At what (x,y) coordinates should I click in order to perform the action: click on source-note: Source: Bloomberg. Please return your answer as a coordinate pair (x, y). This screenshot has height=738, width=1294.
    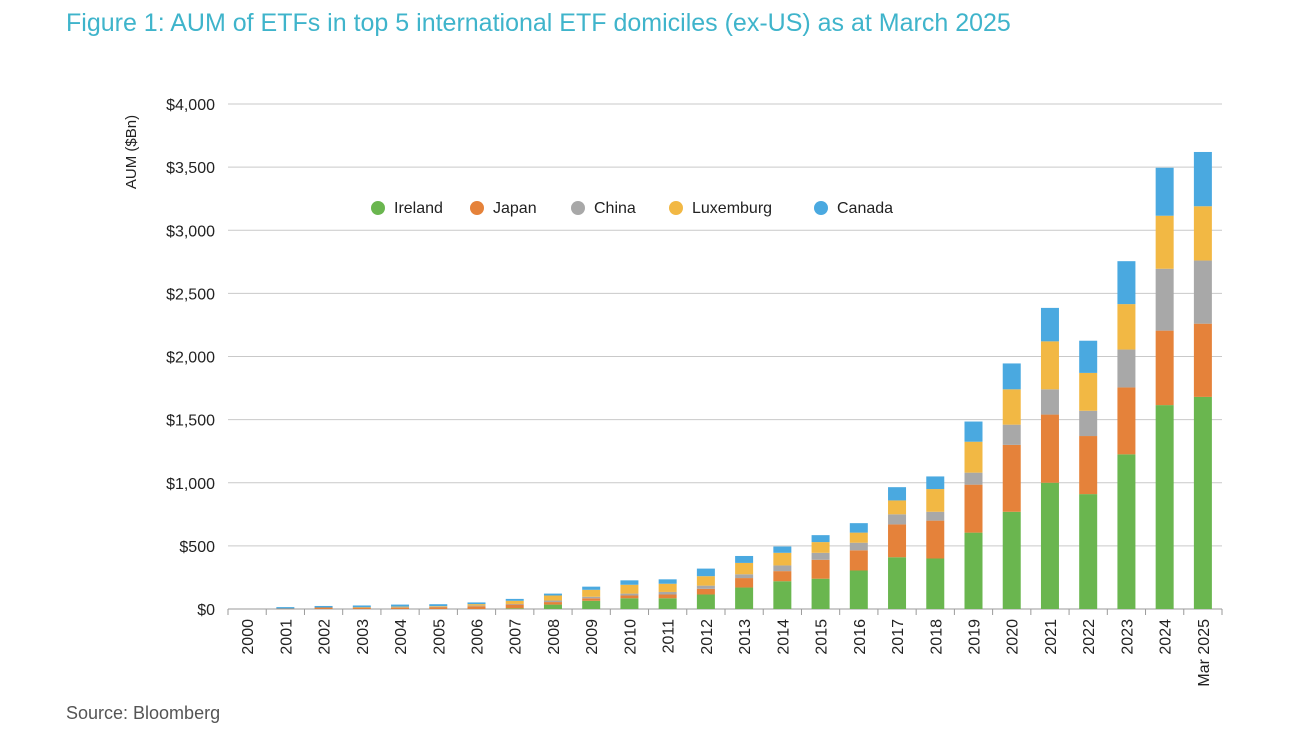
    Looking at the image, I should click on (143, 713).